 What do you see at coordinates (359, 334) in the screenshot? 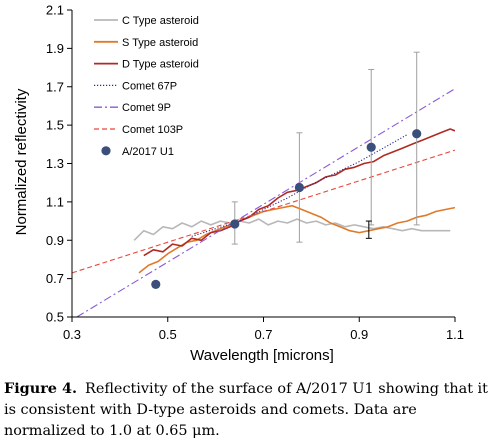
I see `x-tick-label: 0.9` at bounding box center [359, 334].